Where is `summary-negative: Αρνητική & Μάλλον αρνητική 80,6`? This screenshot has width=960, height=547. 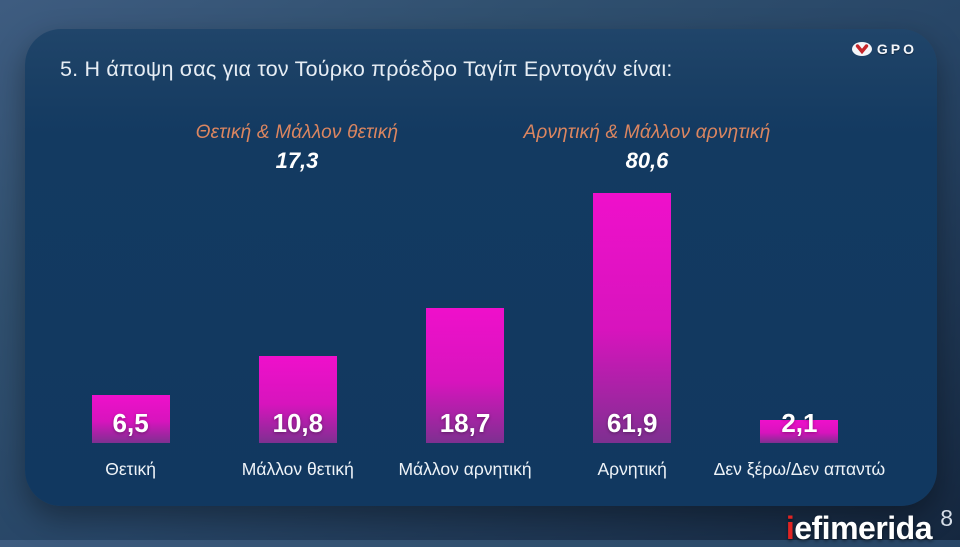
summary-negative: Αρνητική & Μάλλον αρνητική 80,6 is located at coordinates (647, 148).